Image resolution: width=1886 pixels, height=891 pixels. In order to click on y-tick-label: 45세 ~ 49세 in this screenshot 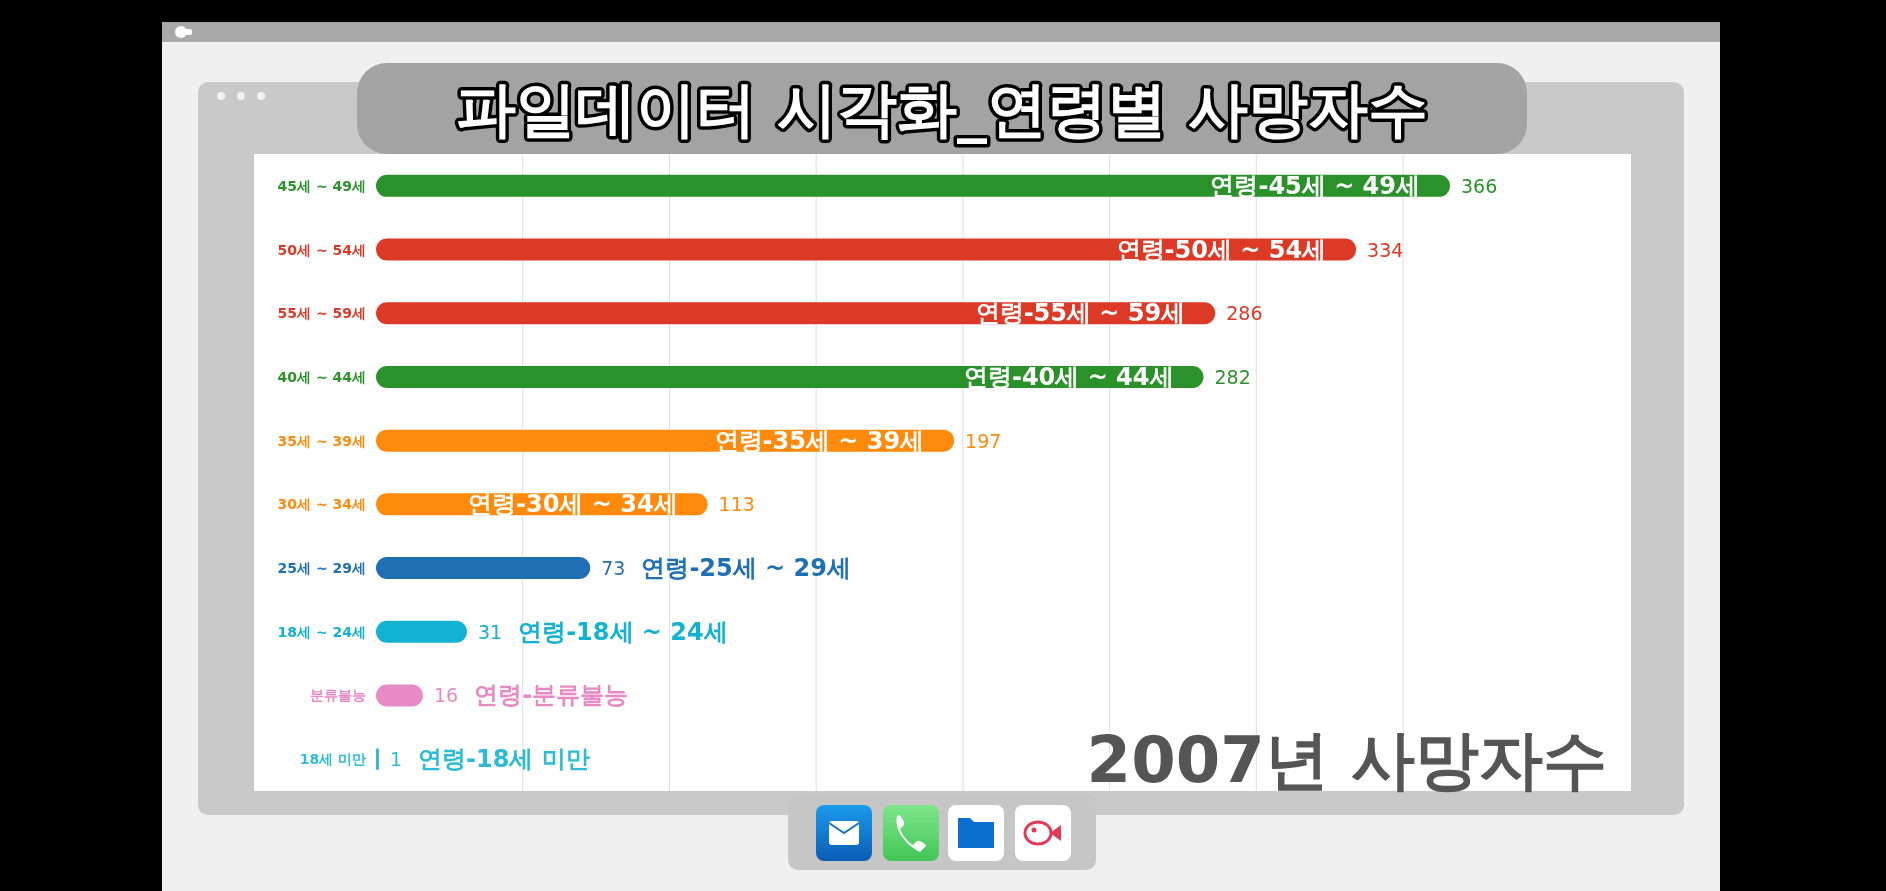, I will do `click(321, 185)`.